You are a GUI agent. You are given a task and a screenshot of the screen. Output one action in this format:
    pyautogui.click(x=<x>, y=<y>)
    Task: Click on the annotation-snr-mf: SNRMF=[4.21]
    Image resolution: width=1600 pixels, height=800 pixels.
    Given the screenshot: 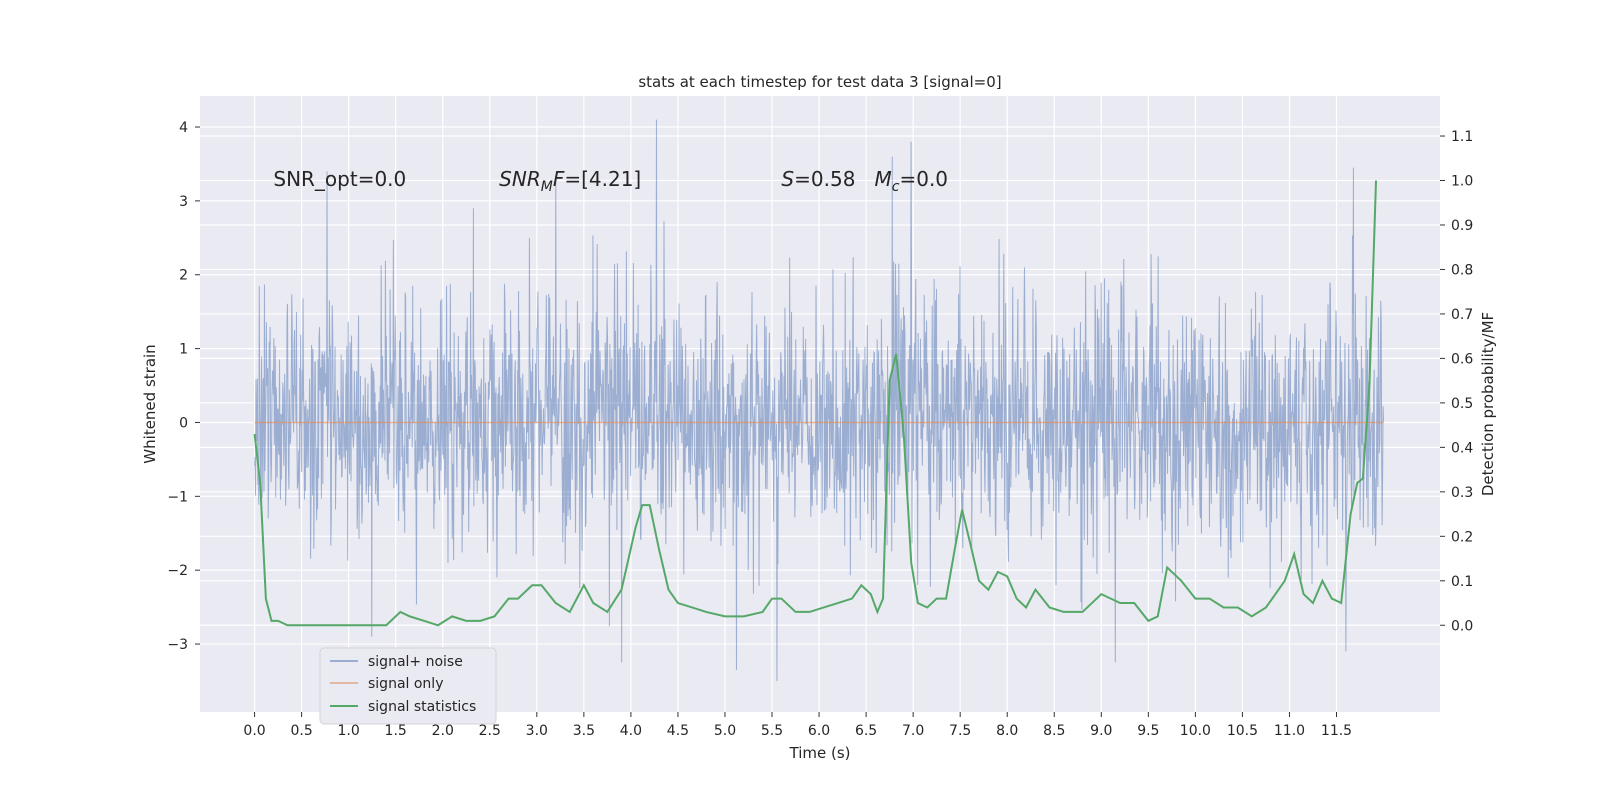 What is the action you would take?
    pyautogui.click(x=570, y=181)
    